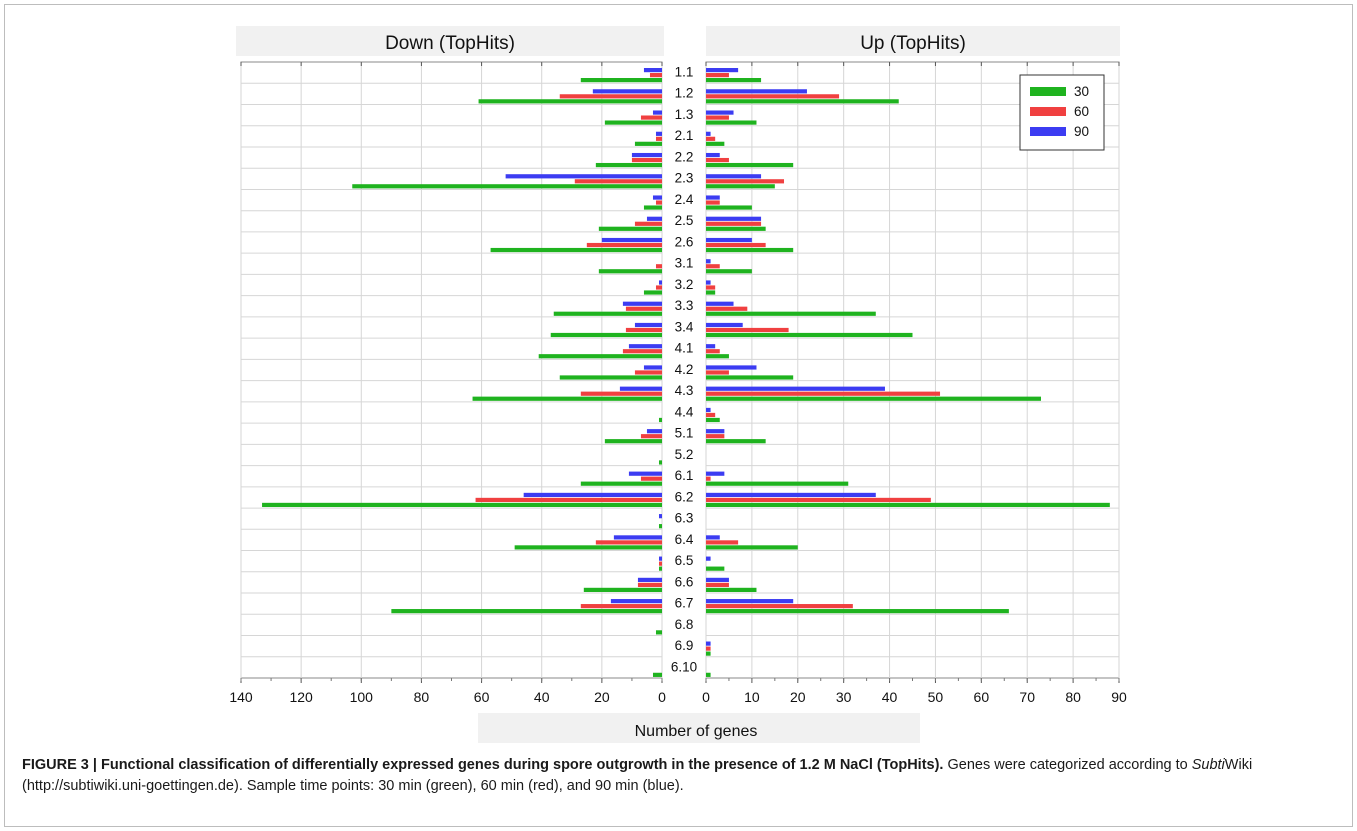  What do you see at coordinates (734, 218) in the screenshot?
I see `right-bar-2.5-90` at bounding box center [734, 218].